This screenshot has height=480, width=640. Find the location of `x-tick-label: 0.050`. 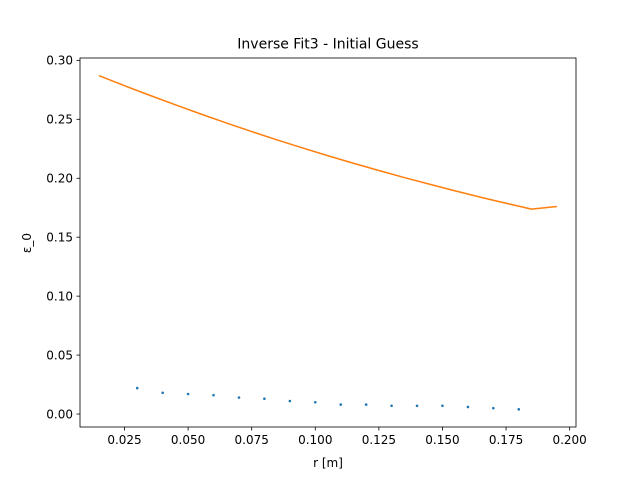

x-tick-label: 0.050 is located at coordinates (188, 440).